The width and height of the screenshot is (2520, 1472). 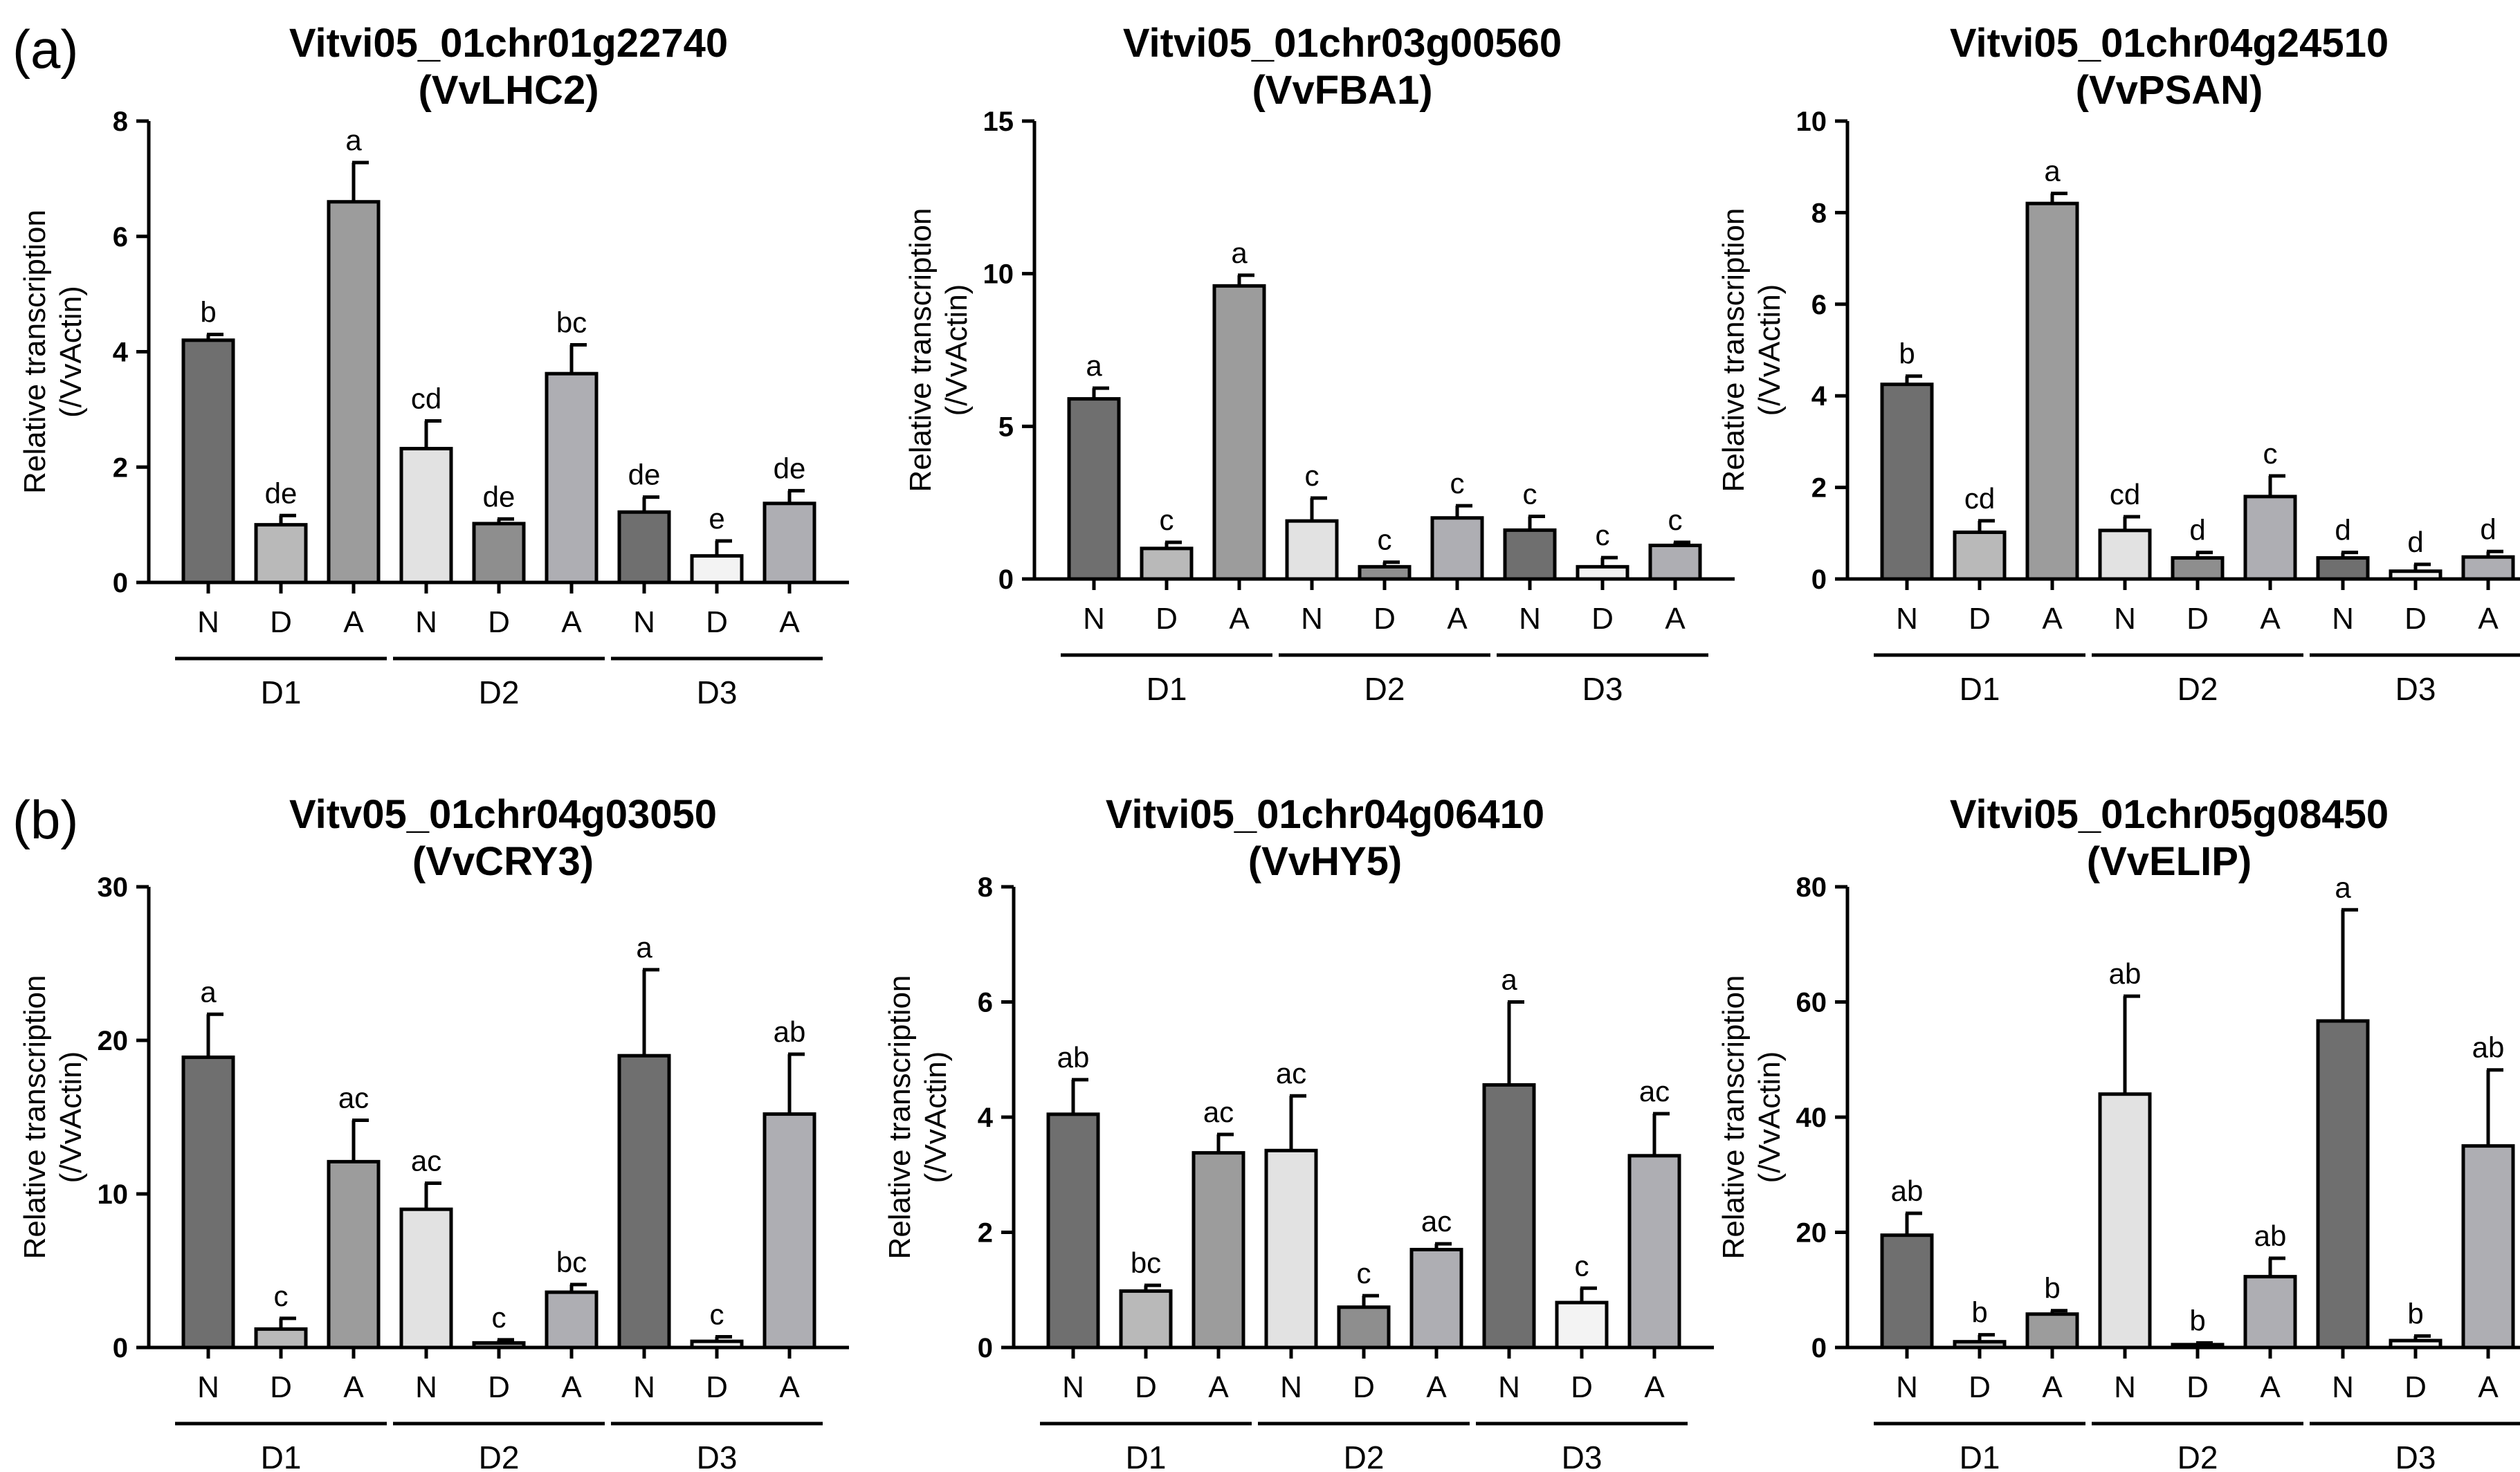 What do you see at coordinates (1006, 427) in the screenshot?
I see `y-tick-label: 5` at bounding box center [1006, 427].